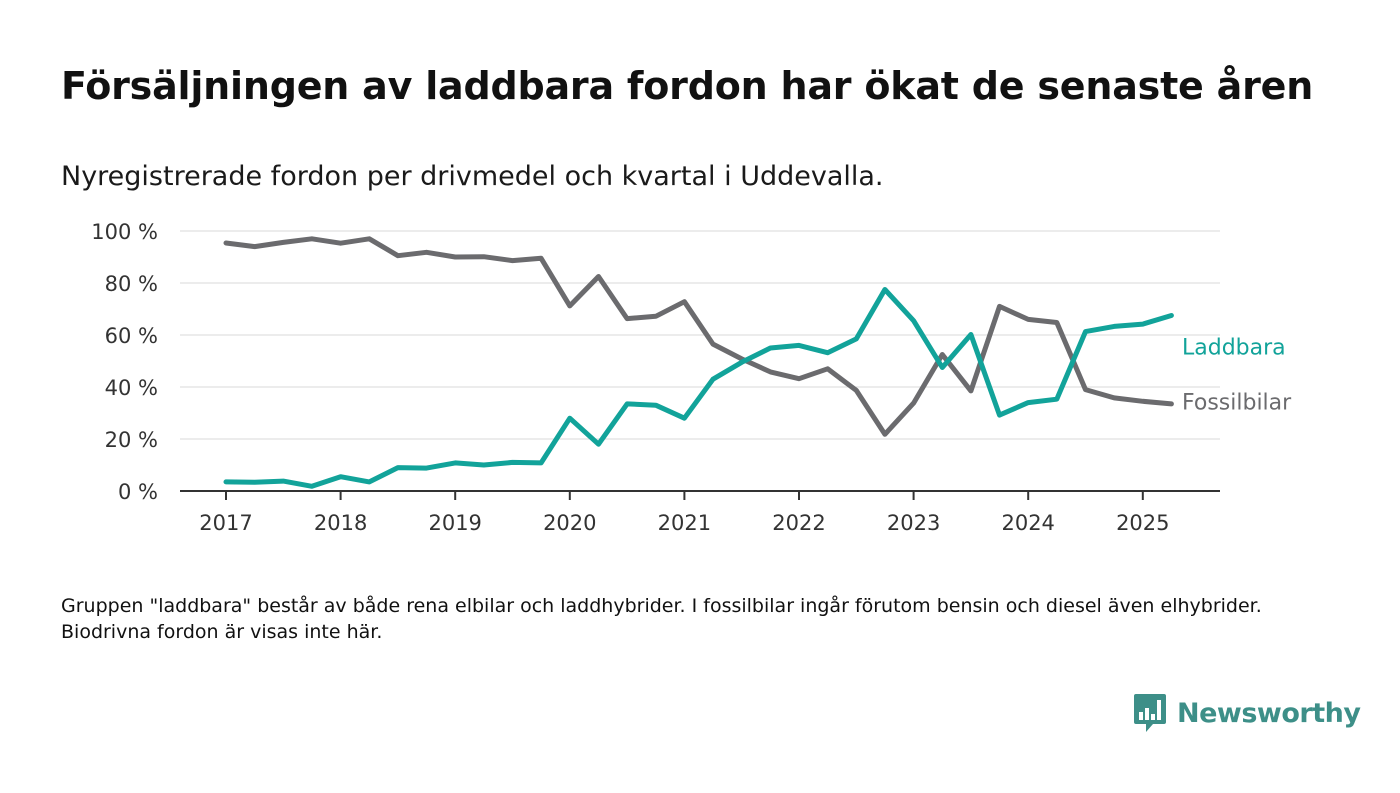 Image resolution: width=1400 pixels, height=793 pixels. What do you see at coordinates (138, 492) in the screenshot?
I see `y-tick-label: 0 %` at bounding box center [138, 492].